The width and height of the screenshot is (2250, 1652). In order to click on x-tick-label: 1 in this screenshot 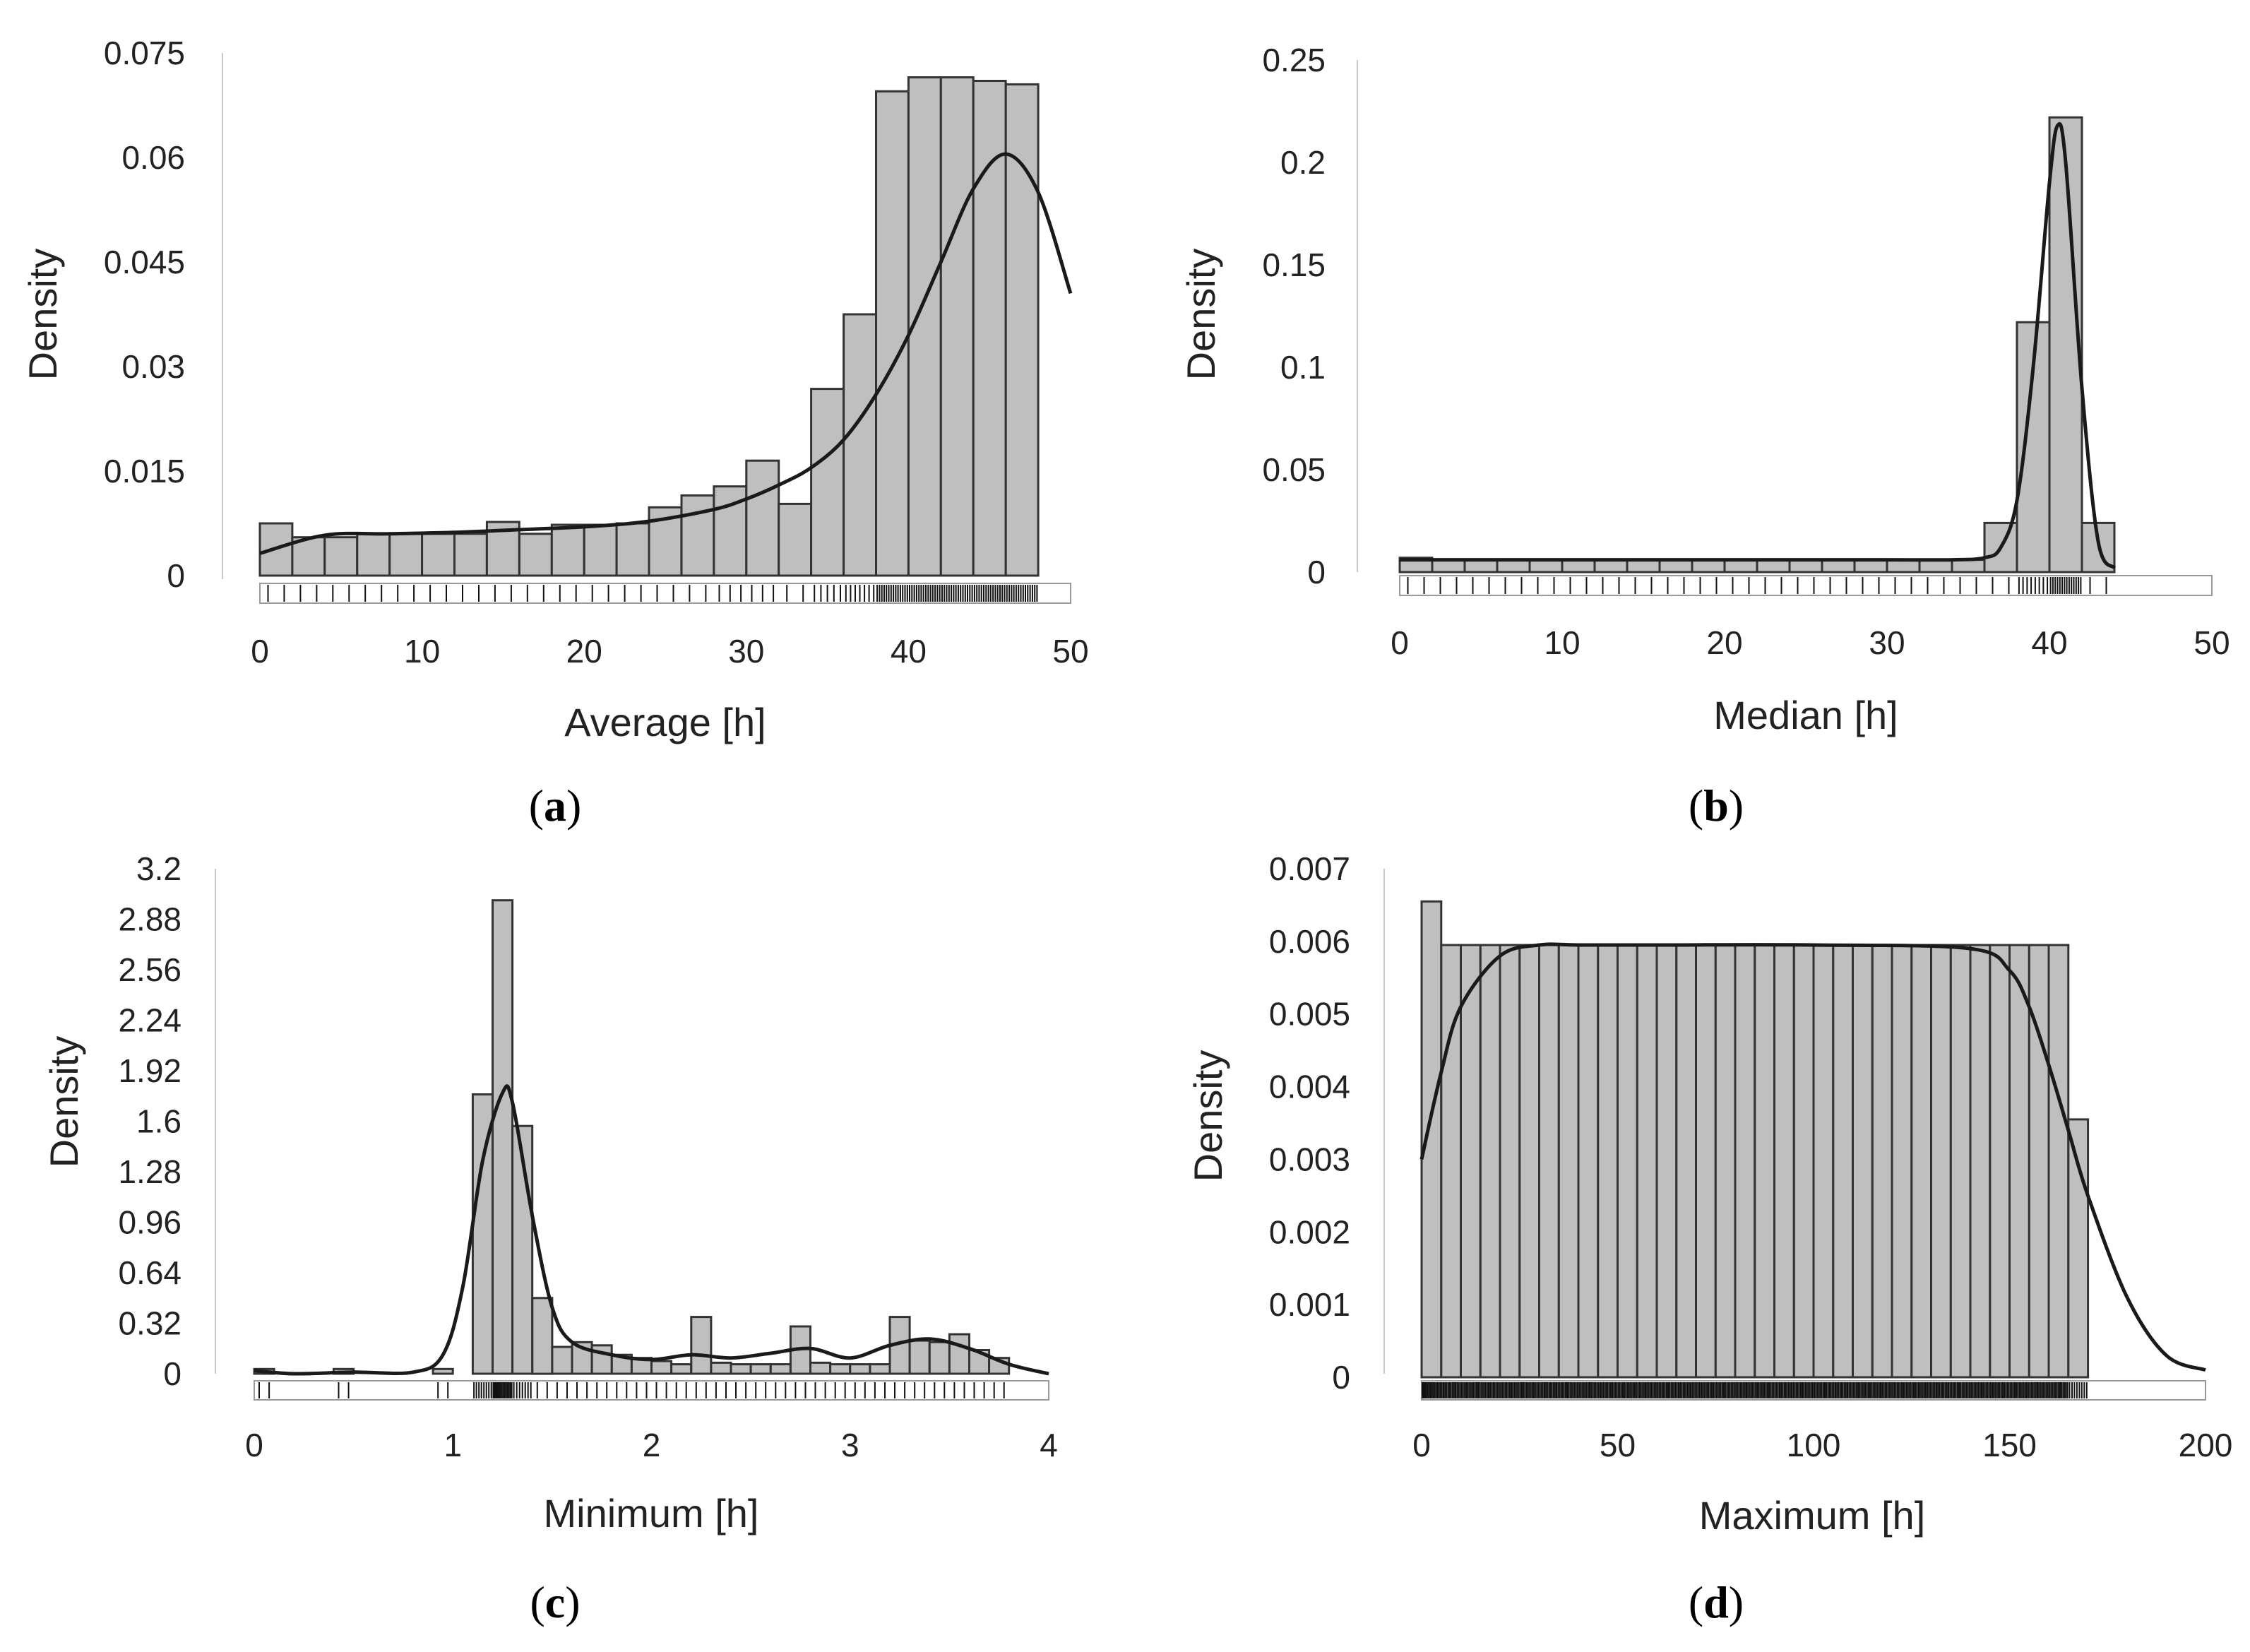, I will do `click(453, 1445)`.